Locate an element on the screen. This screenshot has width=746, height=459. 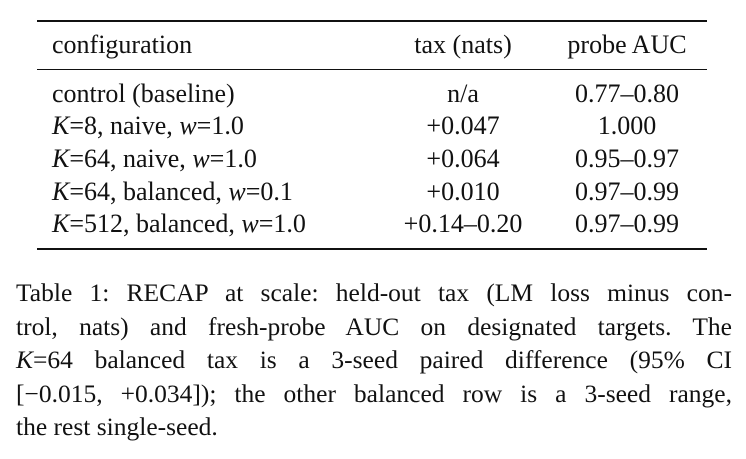
row-configuration: K=512, balanced, w=1.0 is located at coordinates (179, 224).